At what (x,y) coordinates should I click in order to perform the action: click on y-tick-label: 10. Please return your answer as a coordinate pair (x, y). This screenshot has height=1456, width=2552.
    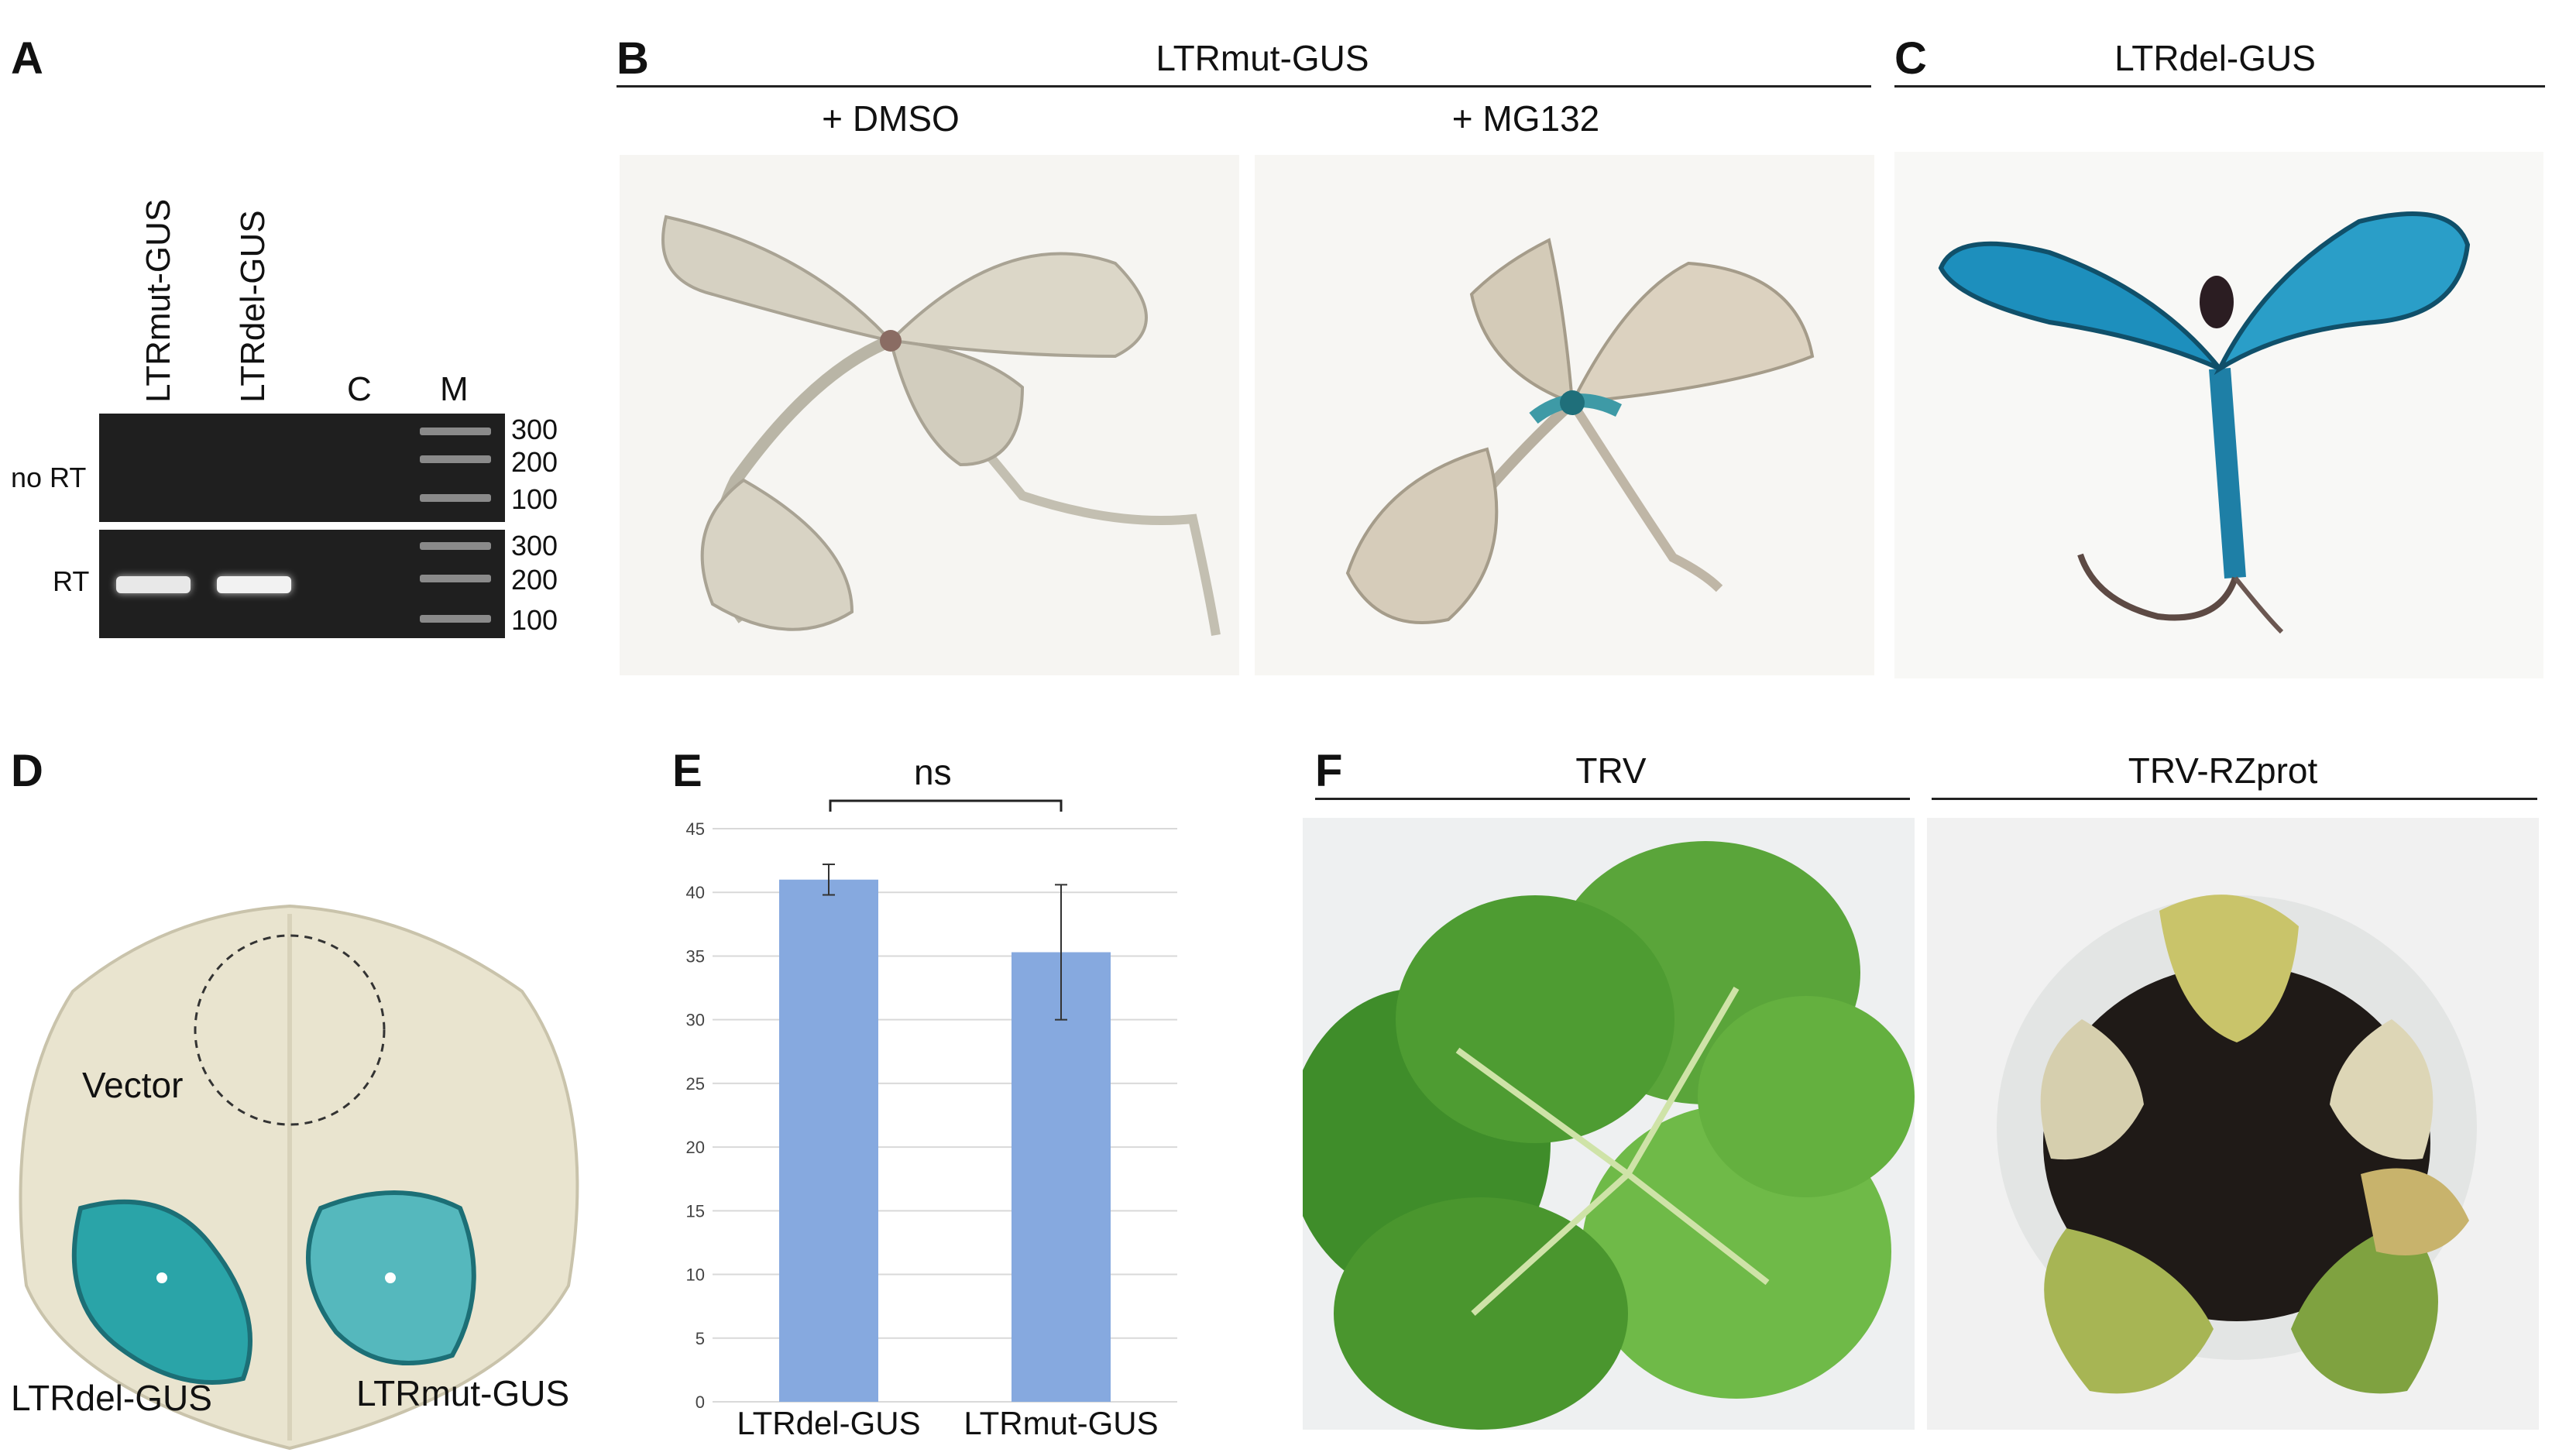
    Looking at the image, I should click on (695, 1275).